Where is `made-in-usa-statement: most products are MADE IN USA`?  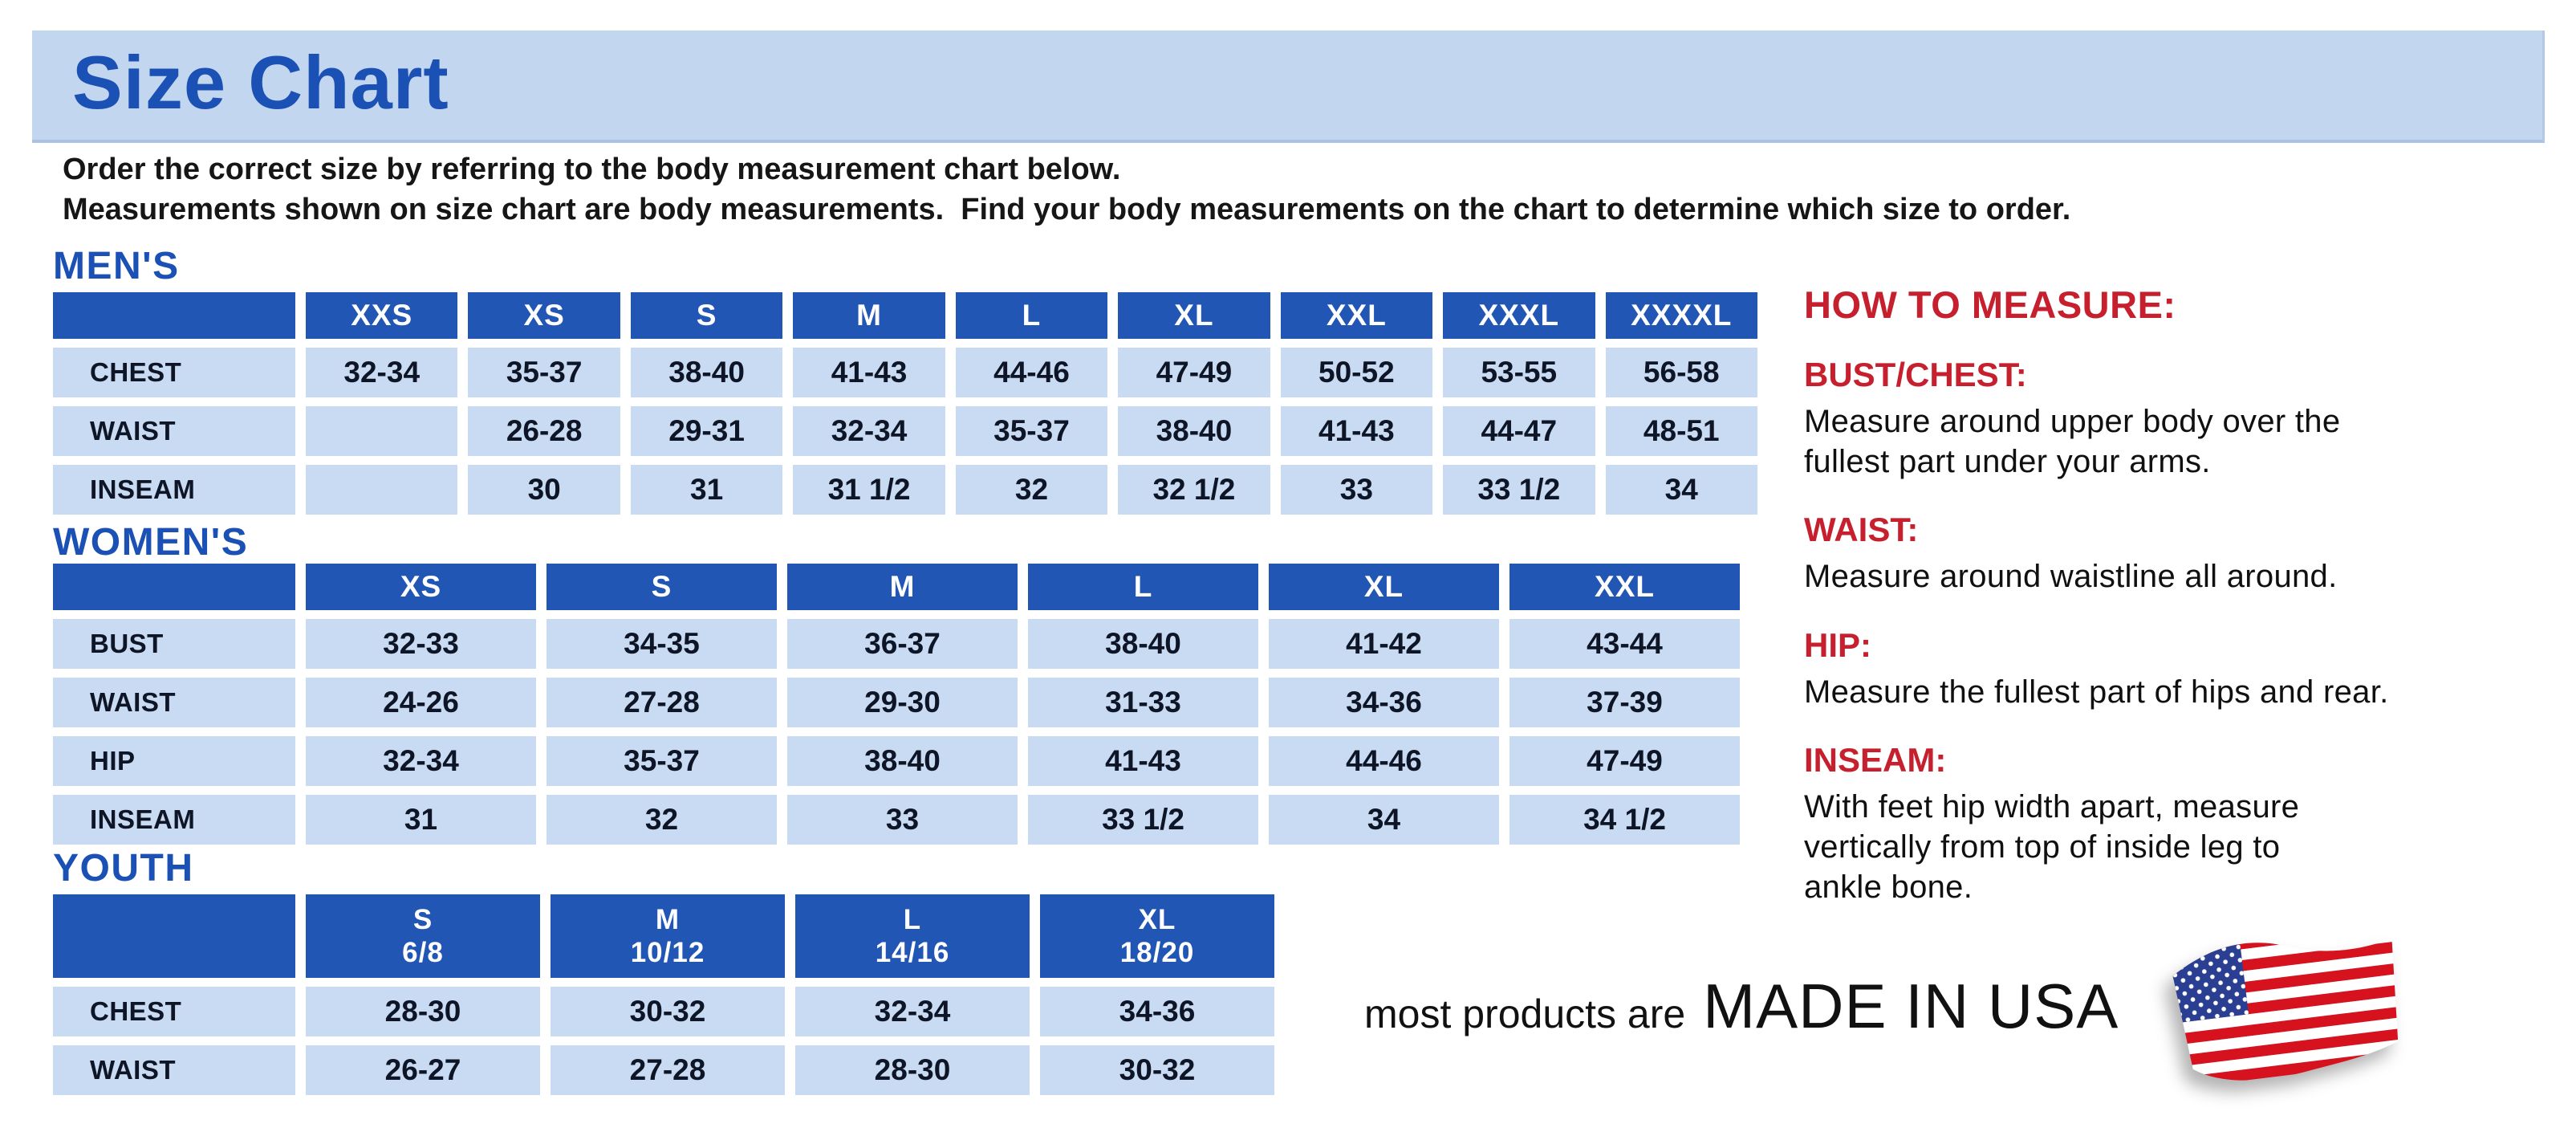 made-in-usa-statement: most products are MADE IN USA is located at coordinates (1742, 1006).